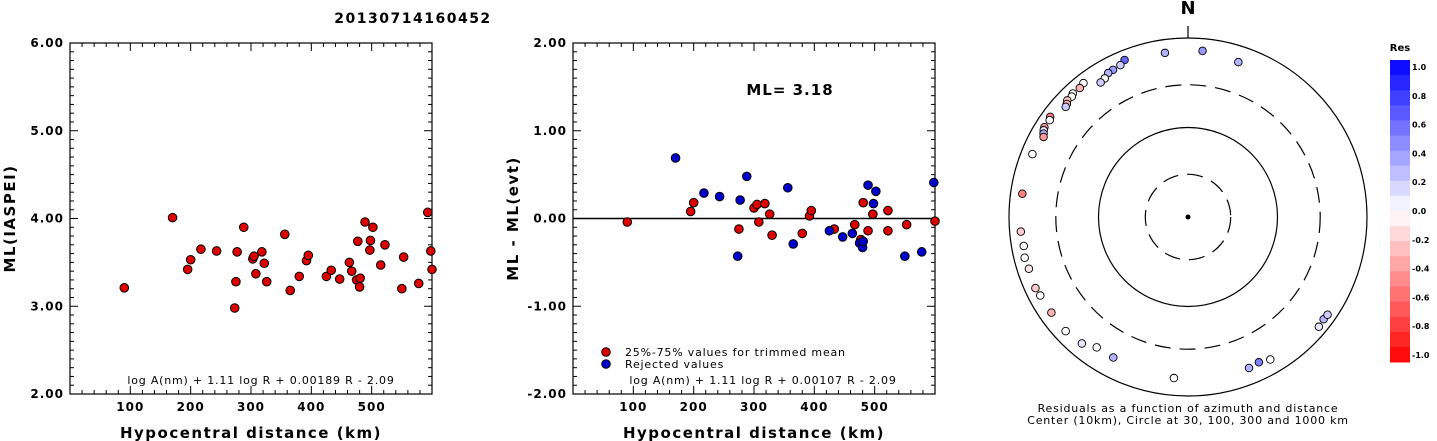  Describe the element at coordinates (372, 407) in the screenshot. I see `x-tick-label: 500` at that location.